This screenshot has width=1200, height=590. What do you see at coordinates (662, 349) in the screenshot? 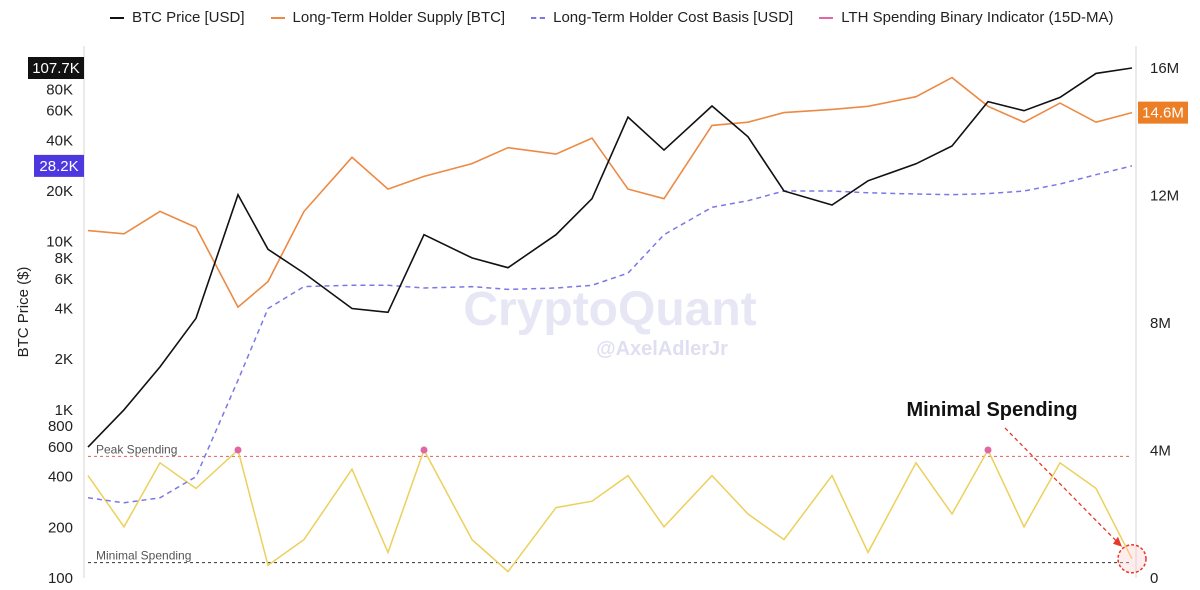
I see `watermark-author: @AxelAdlerJr` at bounding box center [662, 349].